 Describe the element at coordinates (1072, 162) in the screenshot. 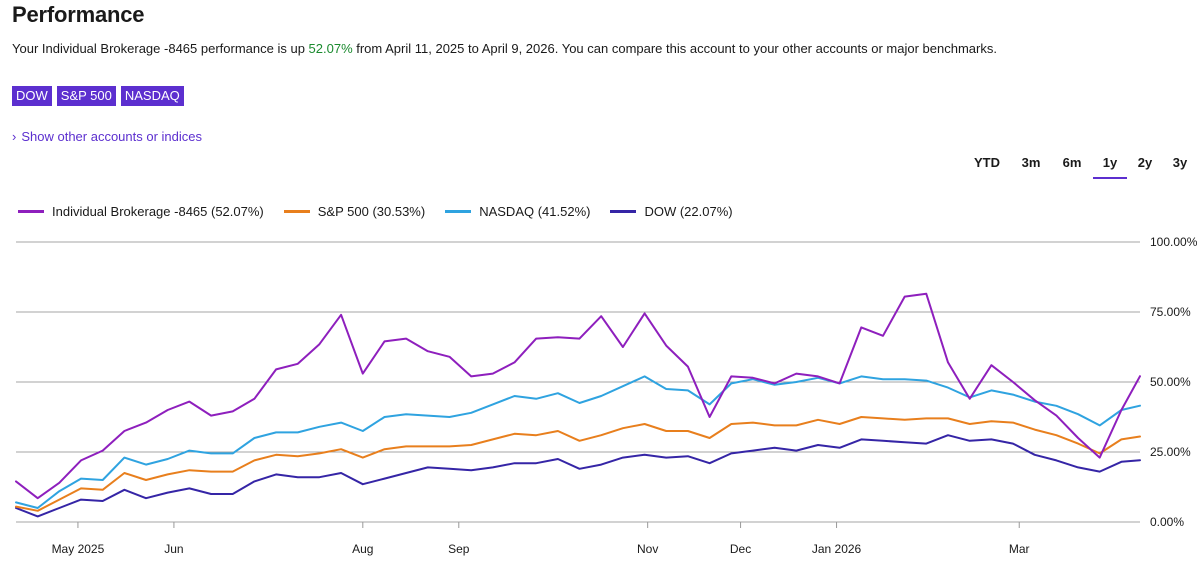

I see `range-6m: 6m` at that location.